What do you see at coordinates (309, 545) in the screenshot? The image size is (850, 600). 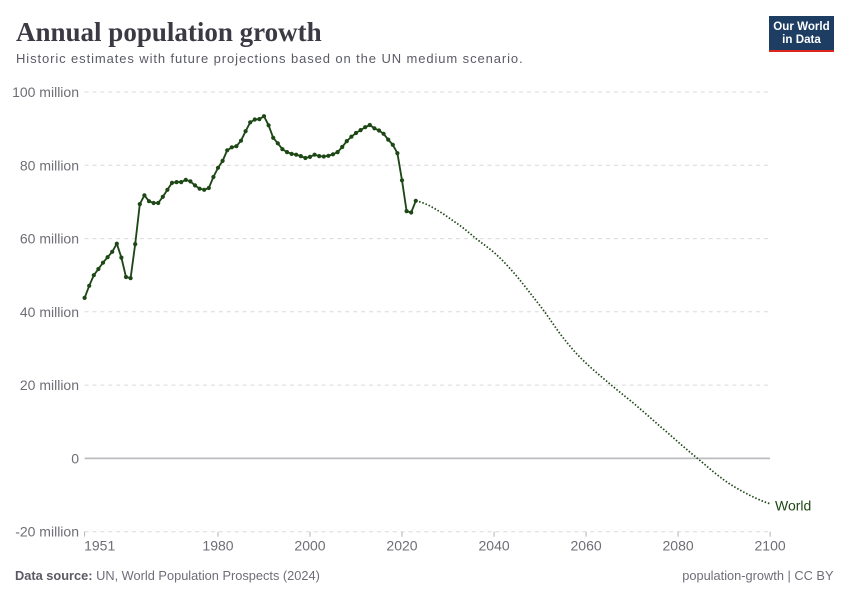 I see `svg-text: 2000` at bounding box center [309, 545].